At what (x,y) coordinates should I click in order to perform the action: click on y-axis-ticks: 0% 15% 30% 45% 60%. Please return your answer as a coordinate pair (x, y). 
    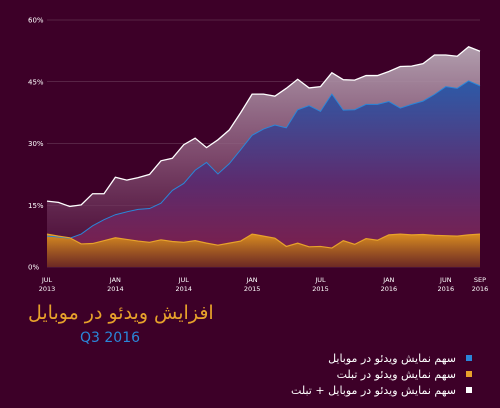
    Looking at the image, I should click on (36, 144).